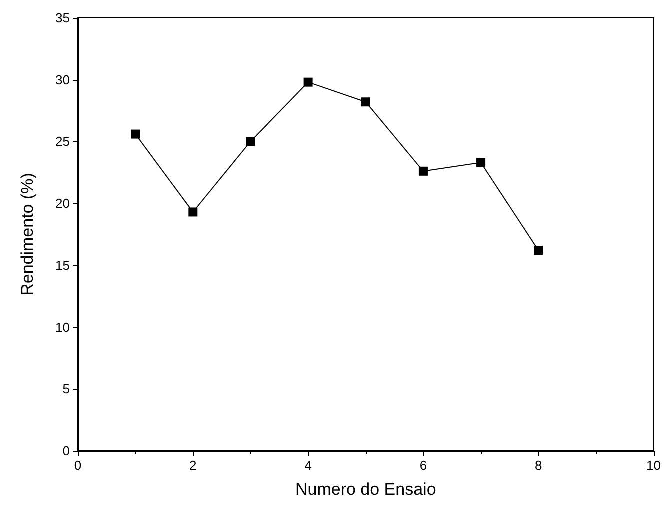 Image resolution: width=664 pixels, height=514 pixels. Describe the element at coordinates (424, 465) in the screenshot. I see `x-tick-label: 6` at that location.